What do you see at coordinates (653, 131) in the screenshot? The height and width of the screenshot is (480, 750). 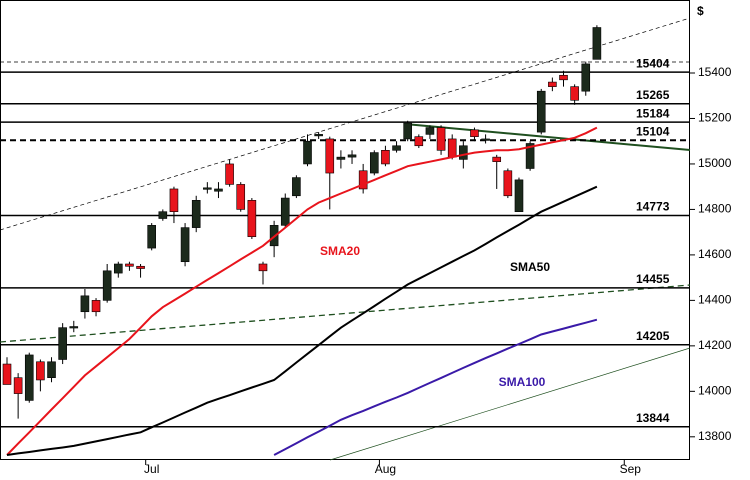 I see `level-label: 15104` at bounding box center [653, 131].